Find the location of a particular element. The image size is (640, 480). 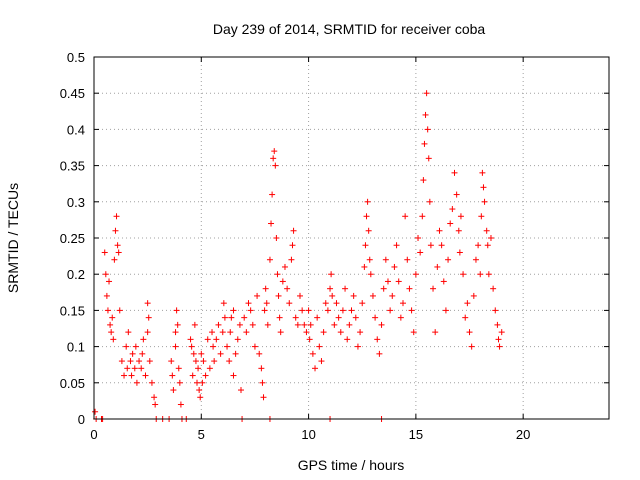

y-tick-label: 0.15 is located at coordinates (72, 310).